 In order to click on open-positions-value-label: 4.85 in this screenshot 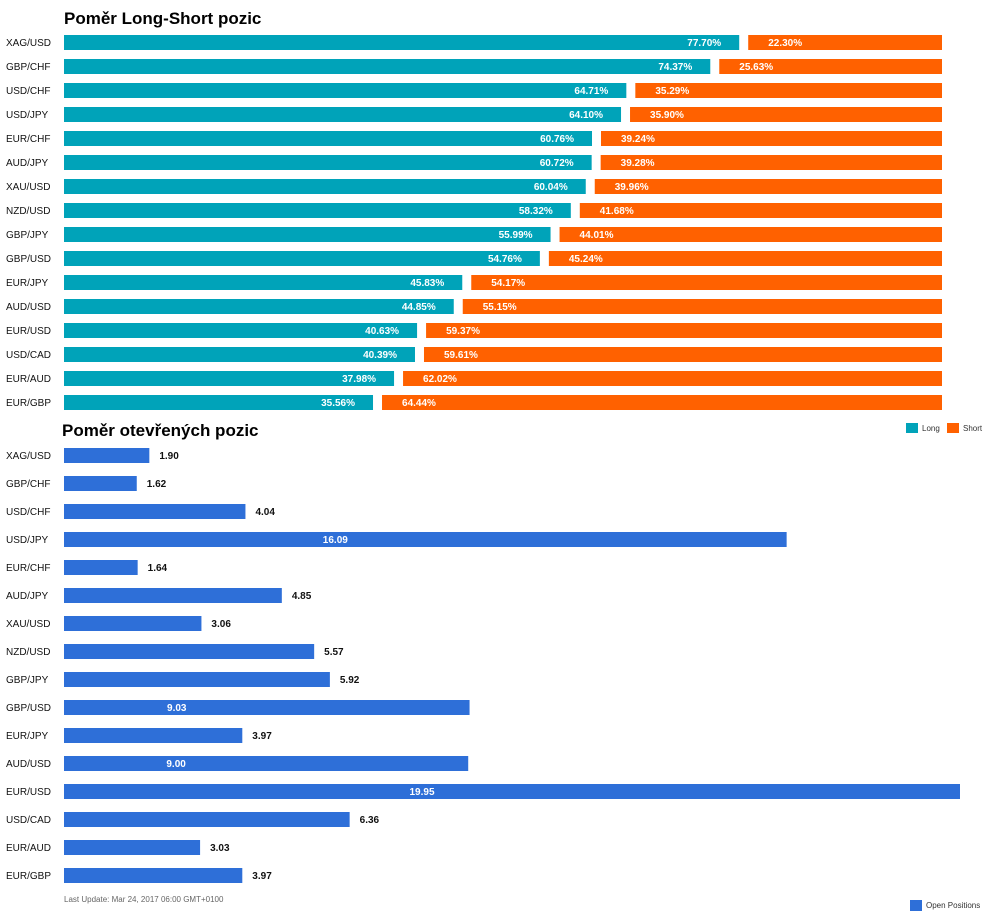, I will do `click(302, 596)`.